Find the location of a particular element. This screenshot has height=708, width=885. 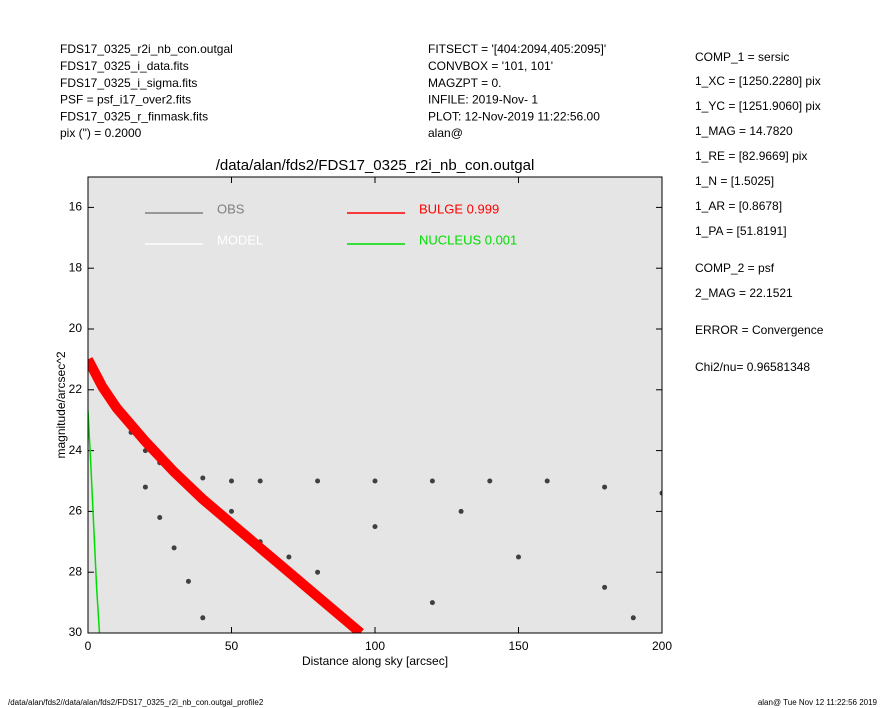

header-line: pix (") = 0.2000 is located at coordinates (101, 133).